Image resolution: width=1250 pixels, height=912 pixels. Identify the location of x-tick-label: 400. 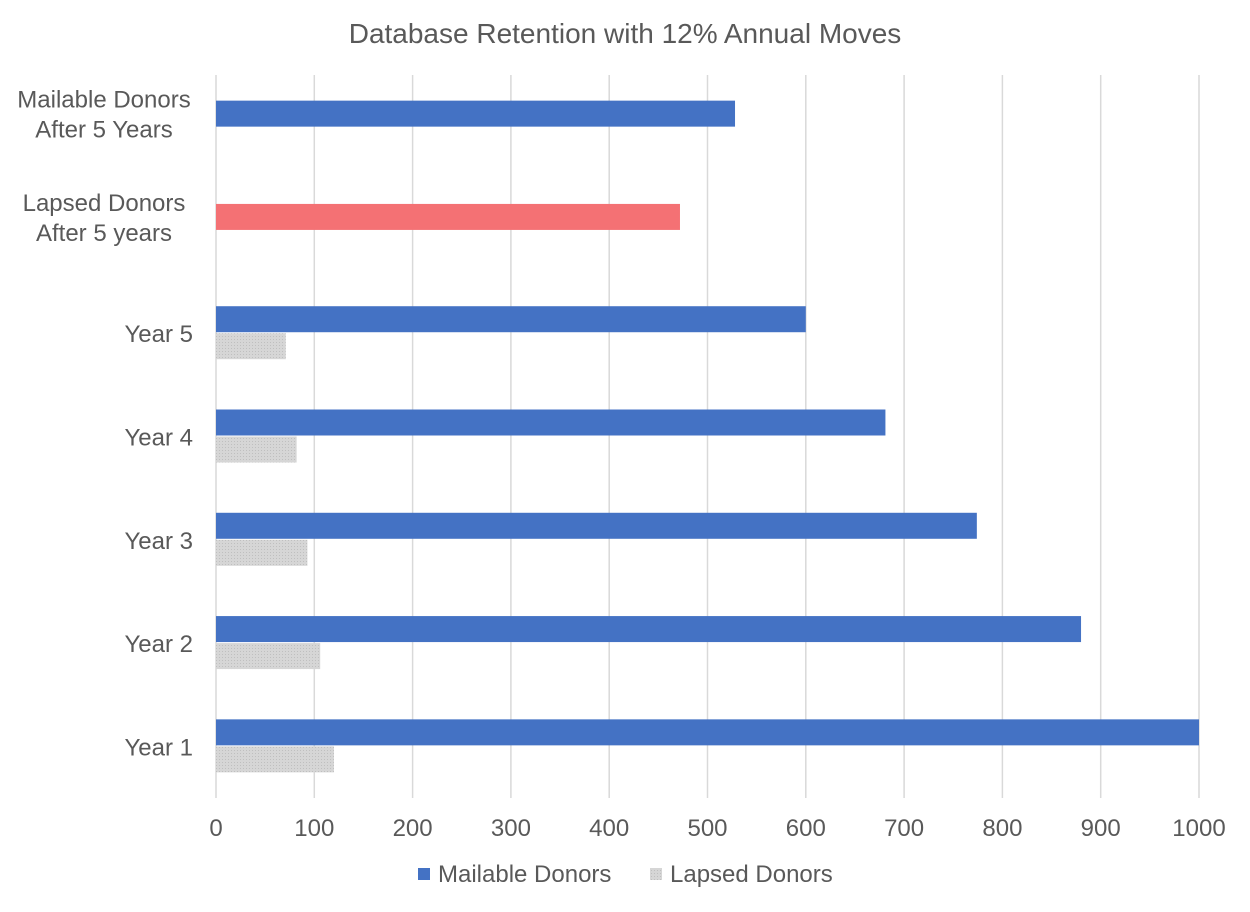
(609, 828).